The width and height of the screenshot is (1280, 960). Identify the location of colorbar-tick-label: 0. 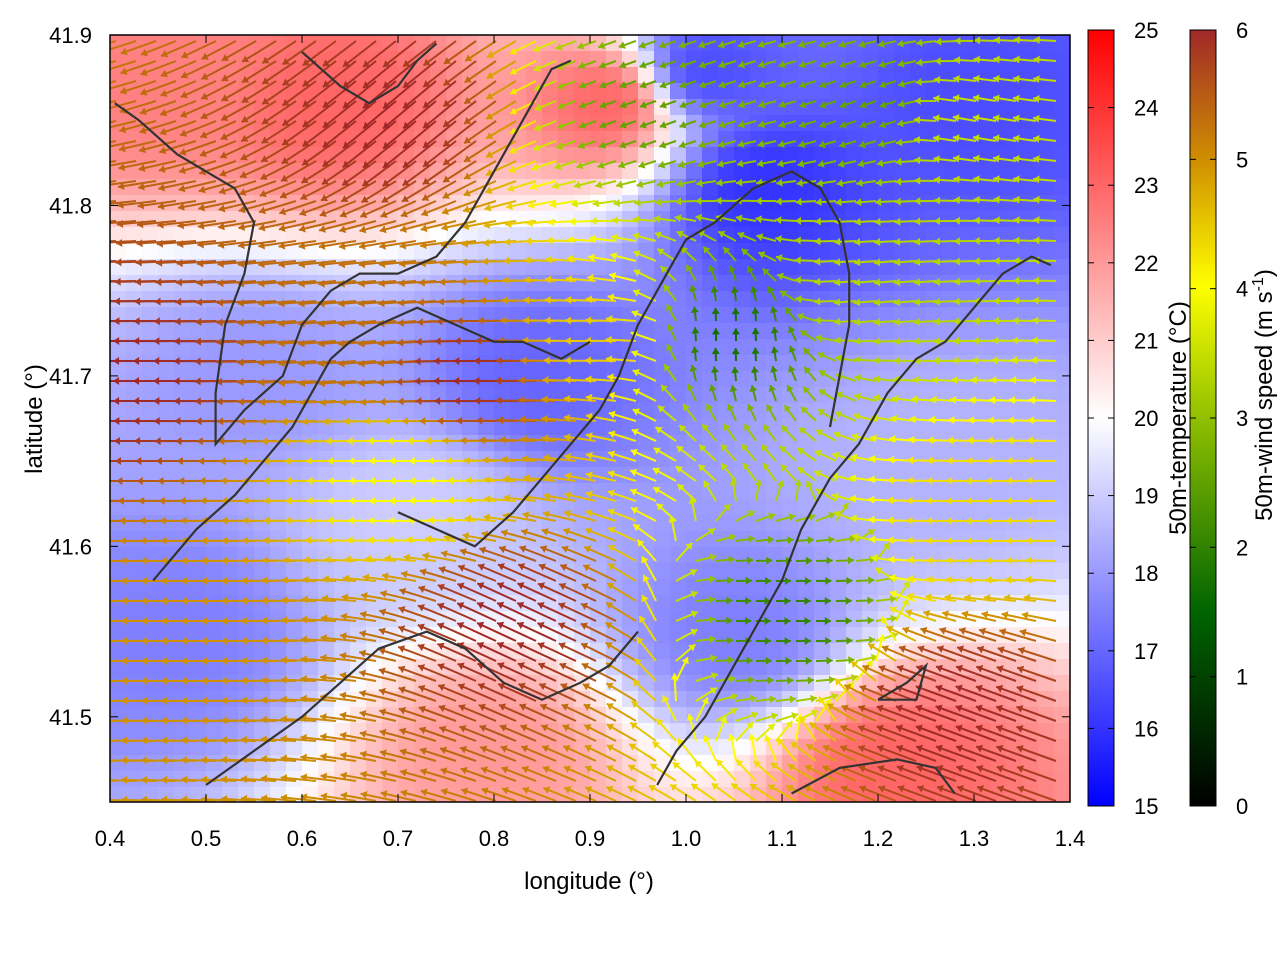
(1242, 806).